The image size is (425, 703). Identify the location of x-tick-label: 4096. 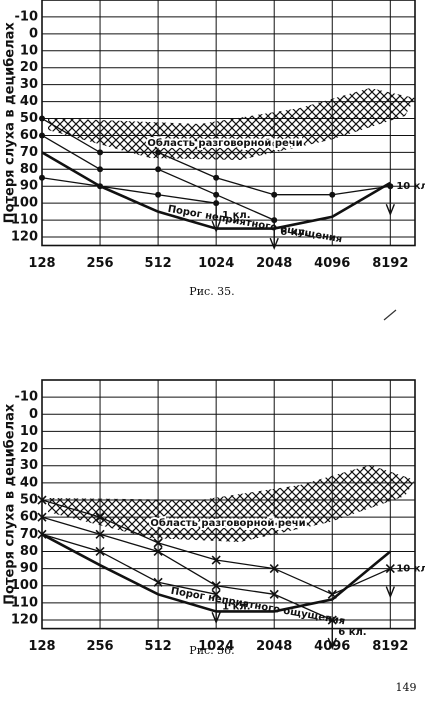
(332, 263).